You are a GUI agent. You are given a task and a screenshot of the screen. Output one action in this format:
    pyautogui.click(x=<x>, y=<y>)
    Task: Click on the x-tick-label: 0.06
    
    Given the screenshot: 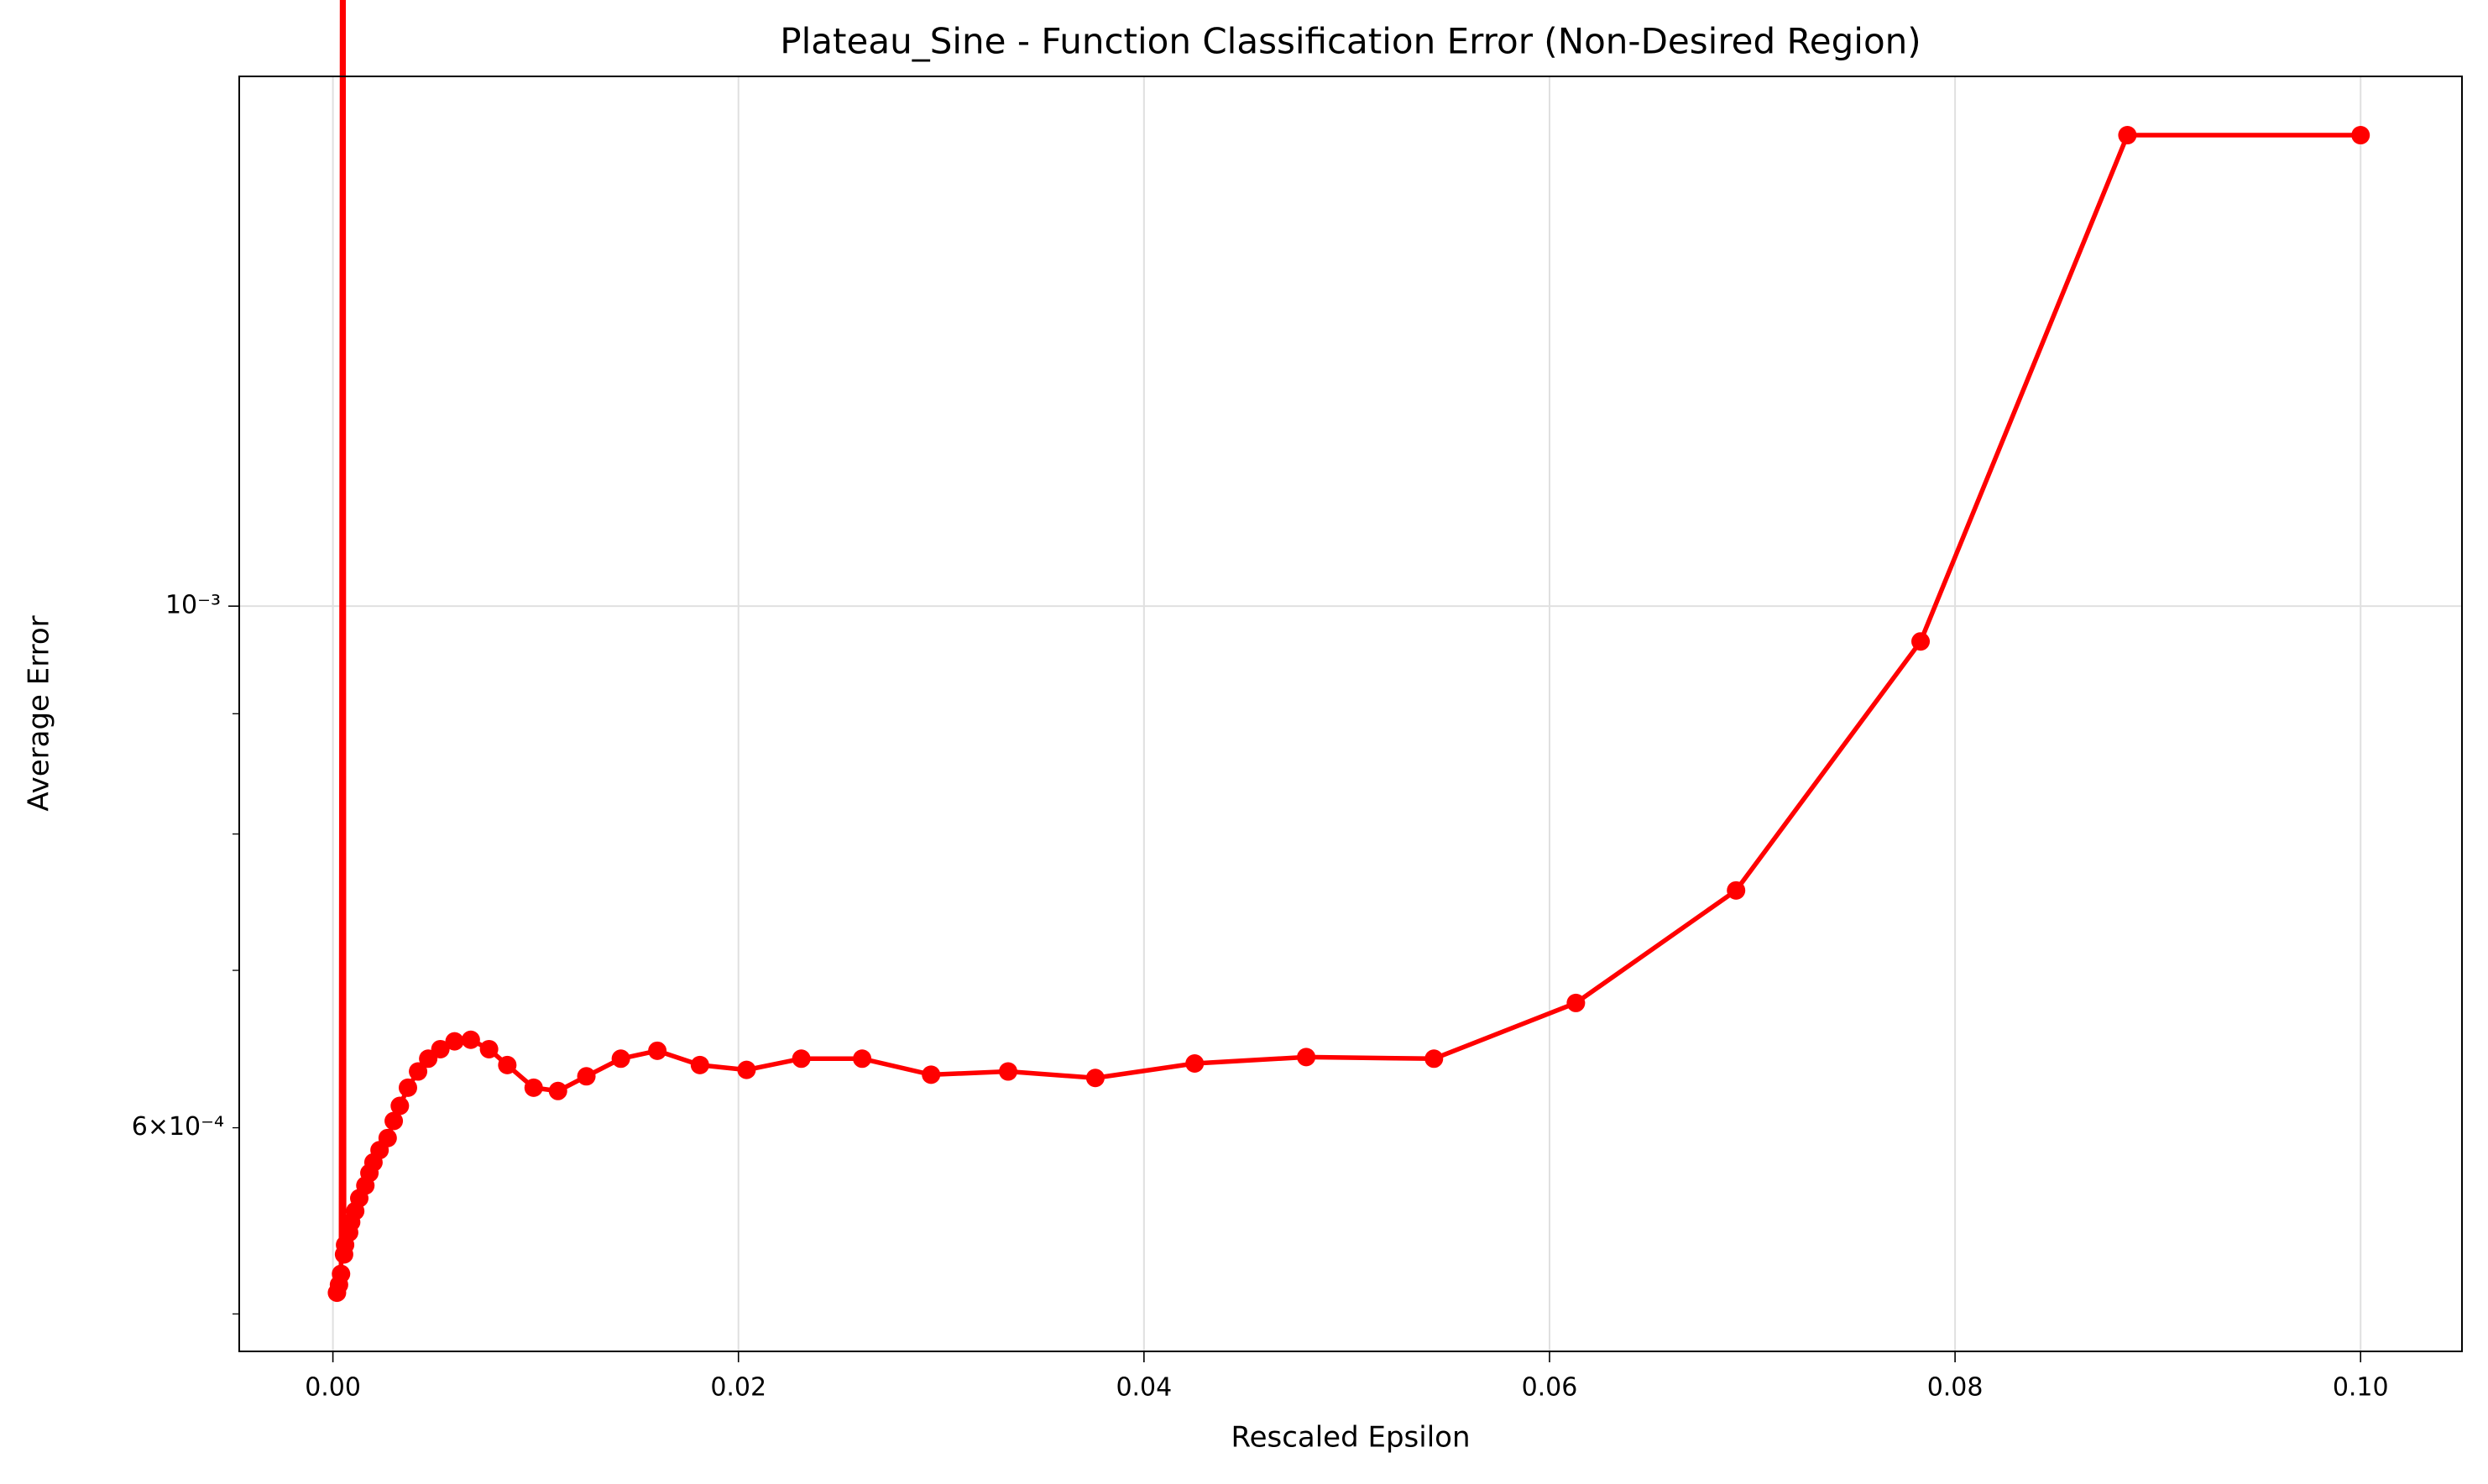 What is the action you would take?
    pyautogui.click(x=1550, y=1388)
    